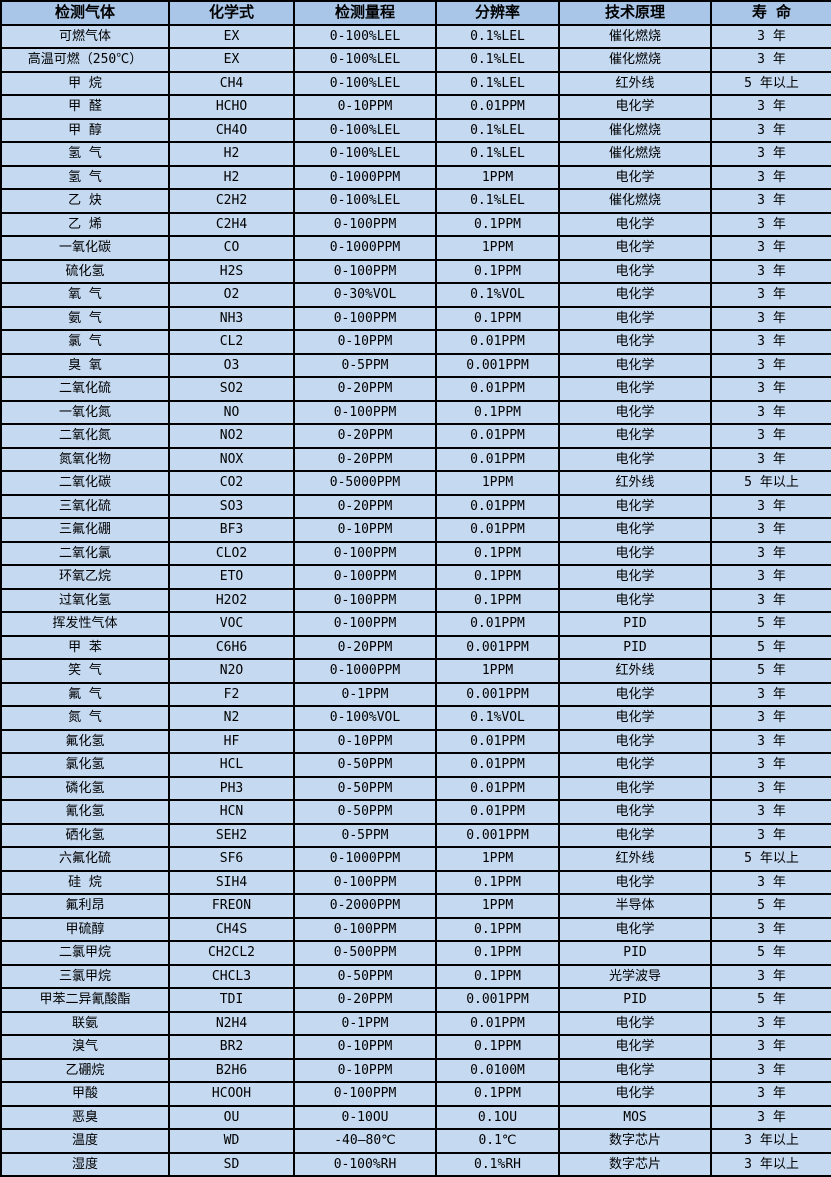 Image resolution: width=831 pixels, height=1177 pixels. I want to click on table-row: 氢 气 H2 0-100%LEL 0.1%LEL 催化燃烧 3 年, so click(415, 154).